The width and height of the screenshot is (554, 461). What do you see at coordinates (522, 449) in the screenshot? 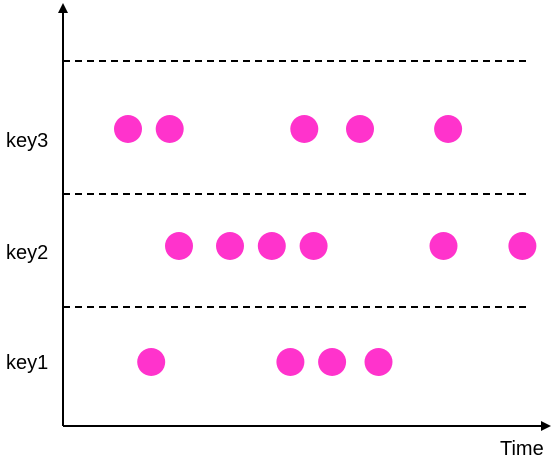
I see `x-axis-label: Time` at bounding box center [522, 449].